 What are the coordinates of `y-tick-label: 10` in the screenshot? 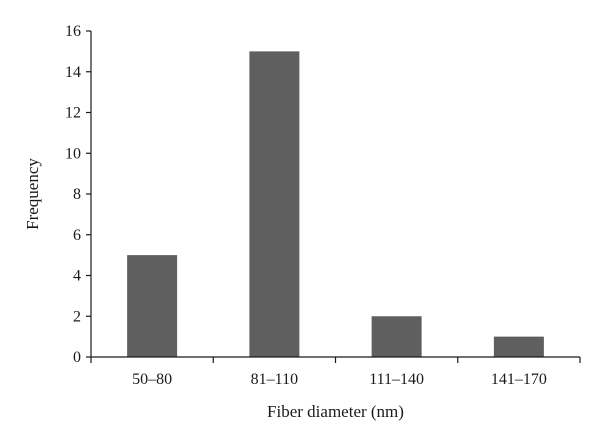 It's located at (73, 153).